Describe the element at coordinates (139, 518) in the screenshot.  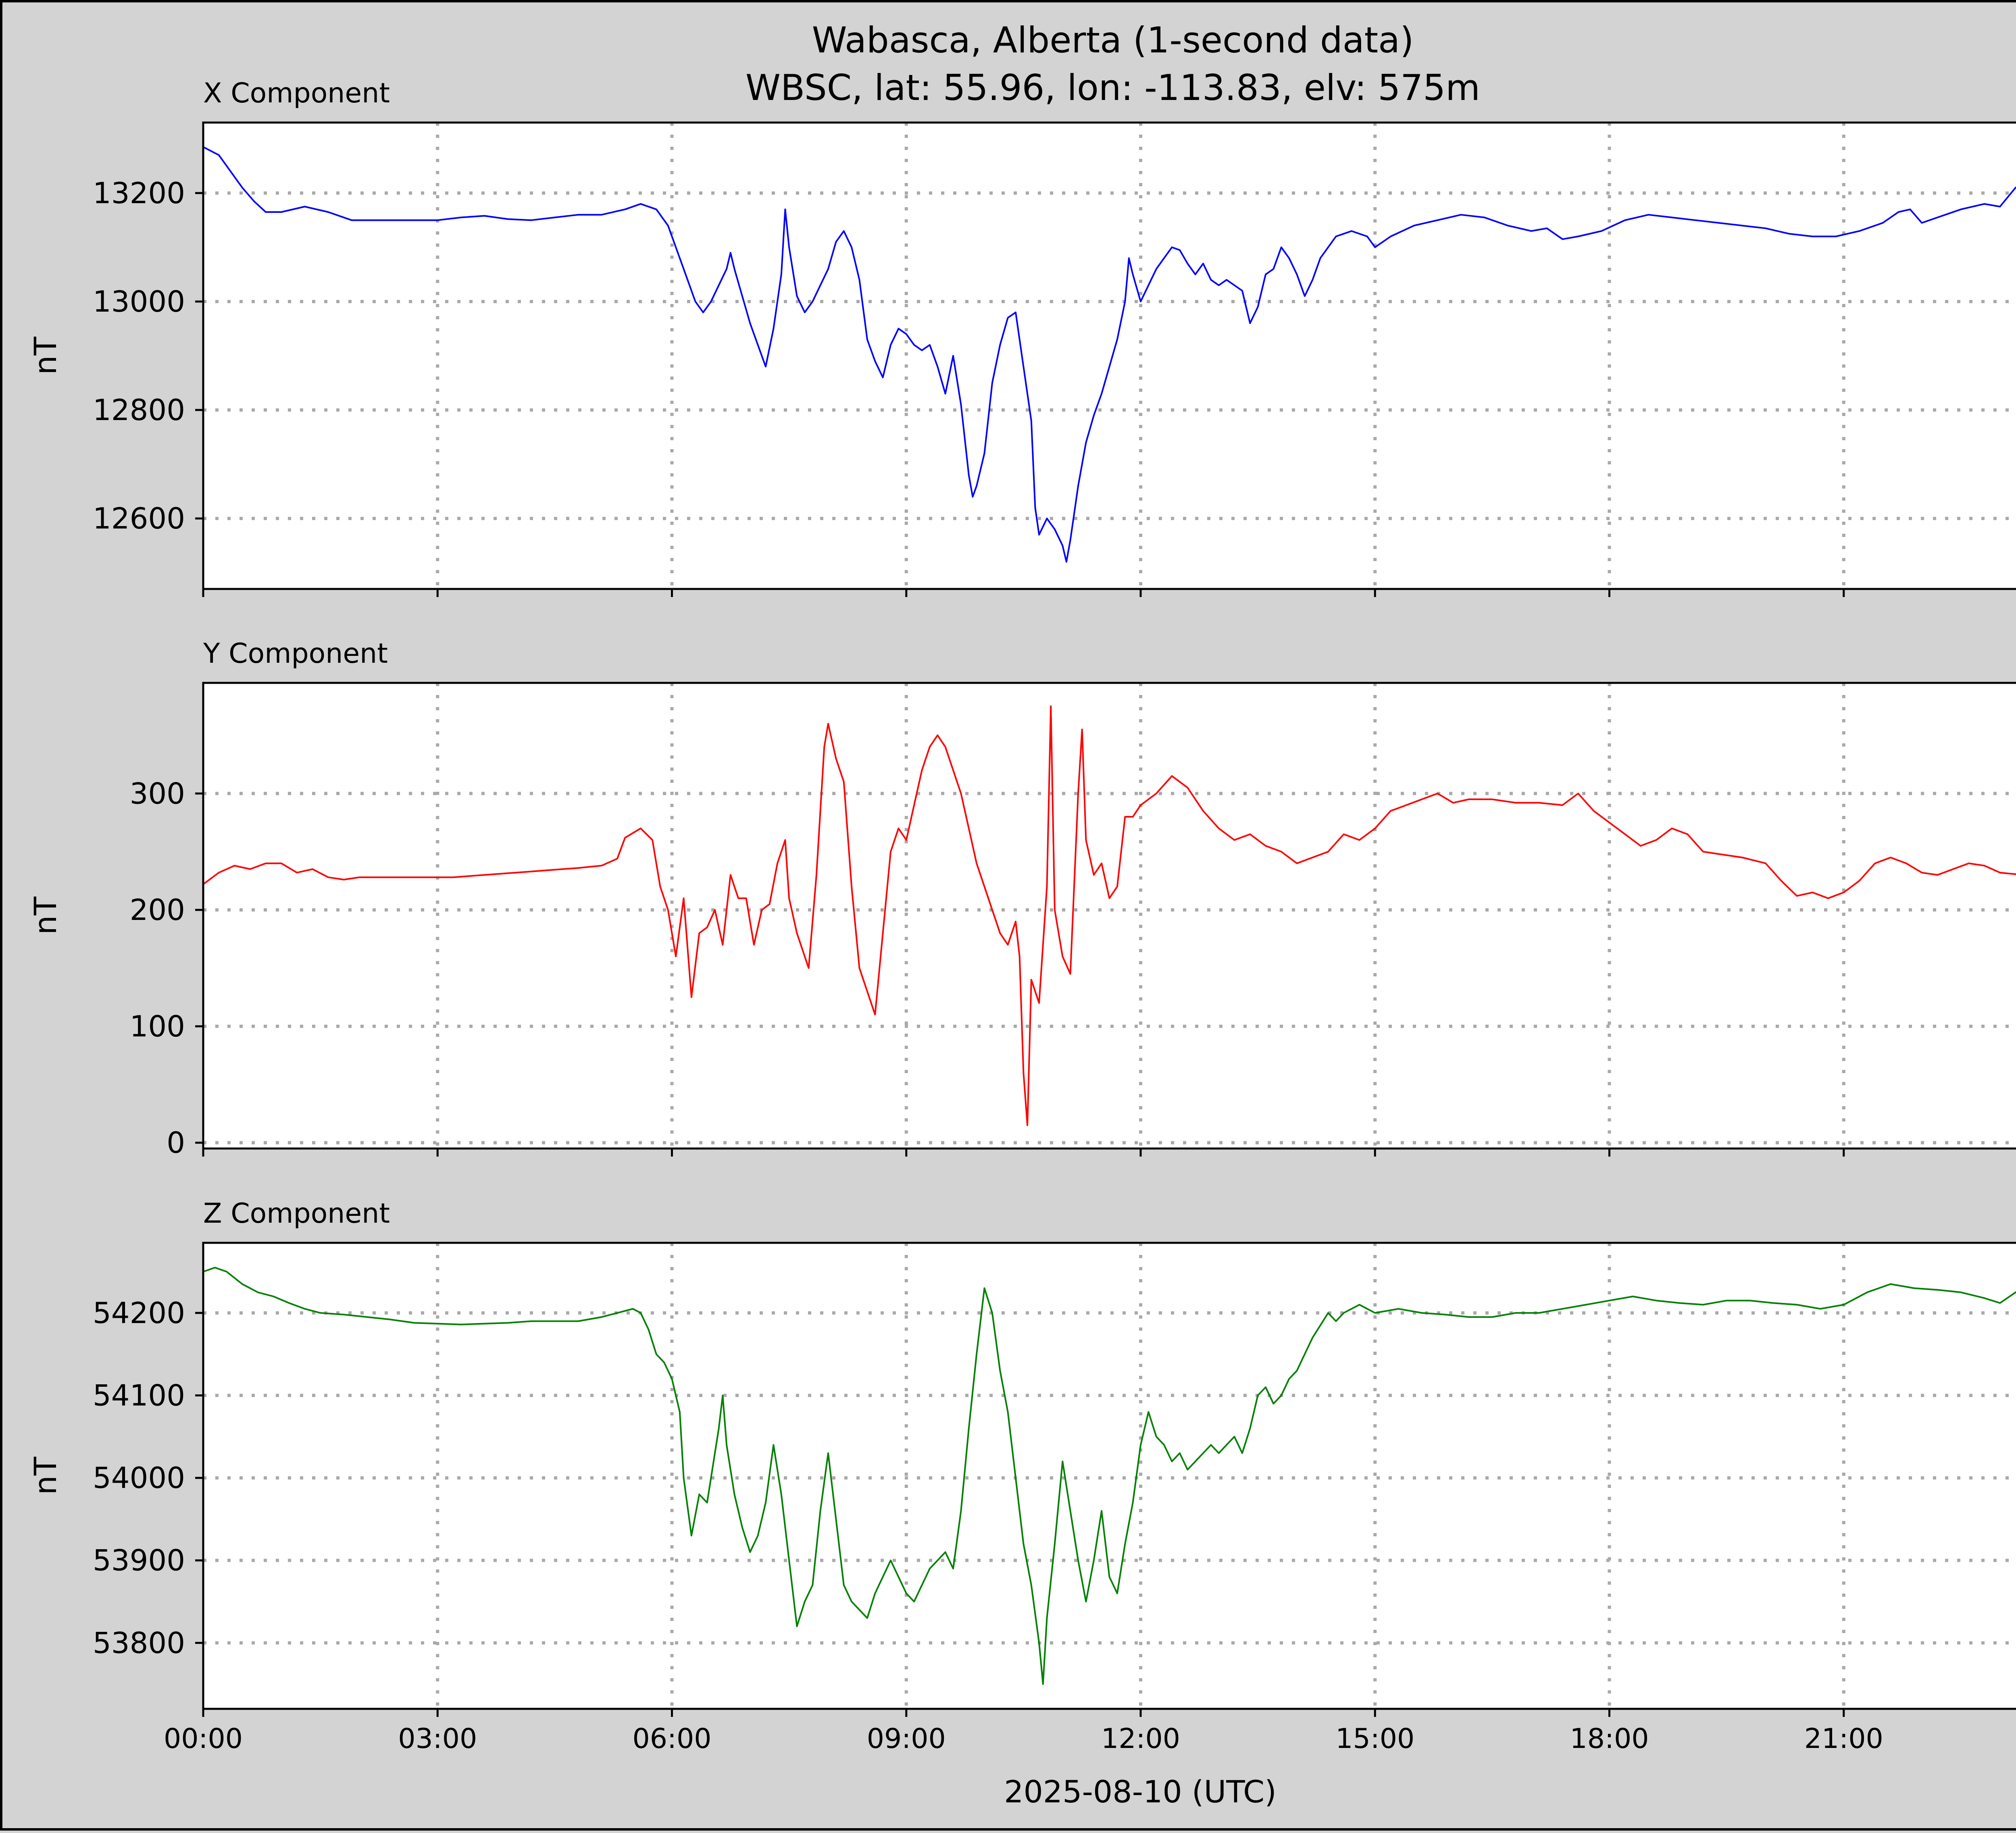
I see `y-tick-label: 12600` at that location.